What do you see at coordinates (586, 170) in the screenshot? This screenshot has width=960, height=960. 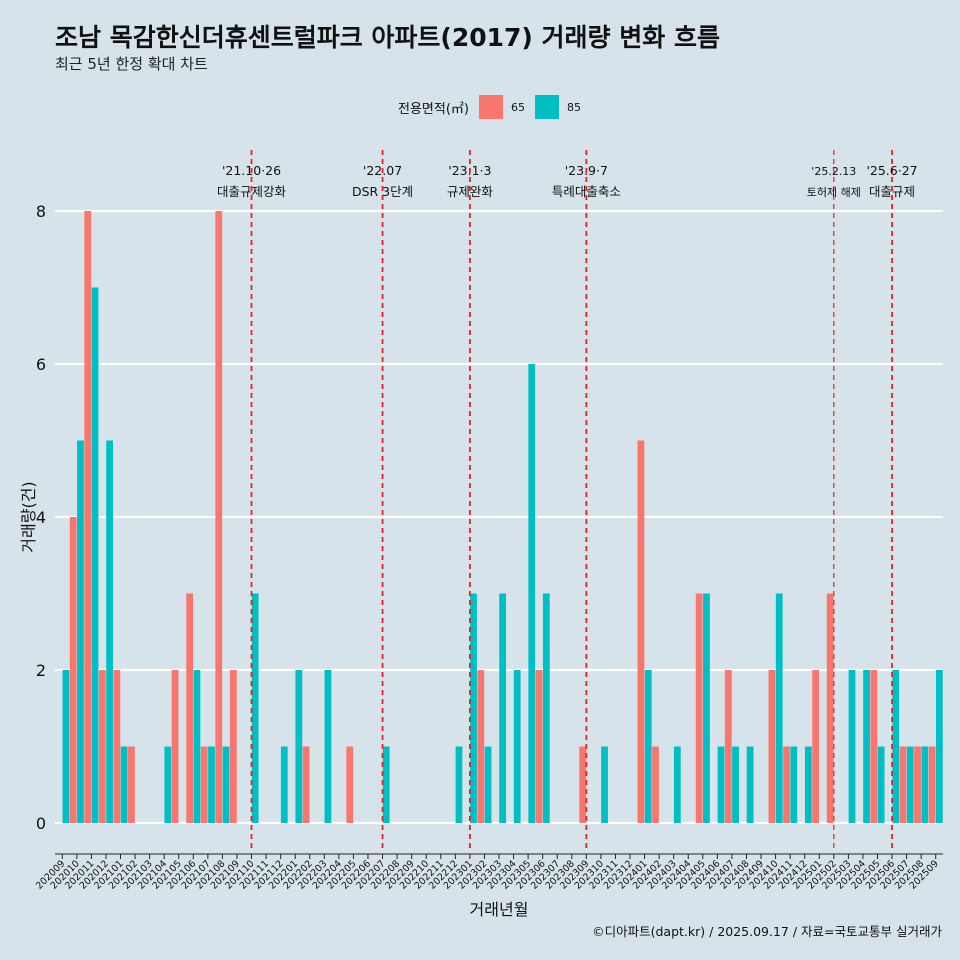 I see `event-date-label: '23.9·7` at bounding box center [586, 170].